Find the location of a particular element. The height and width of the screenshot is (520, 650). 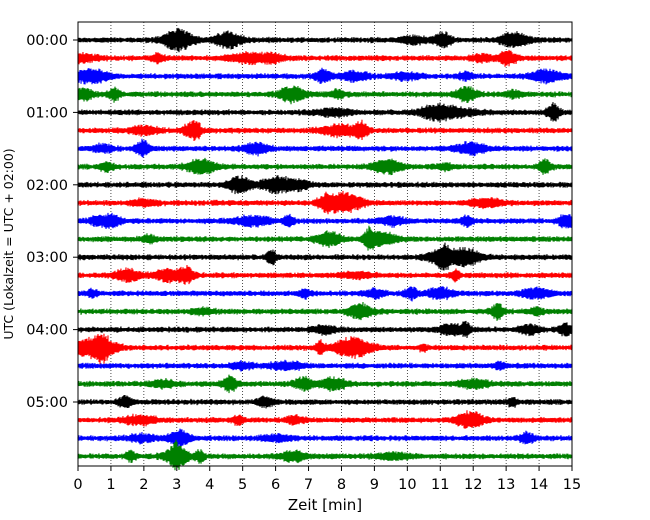

x-tick-label: 14 is located at coordinates (539, 485).